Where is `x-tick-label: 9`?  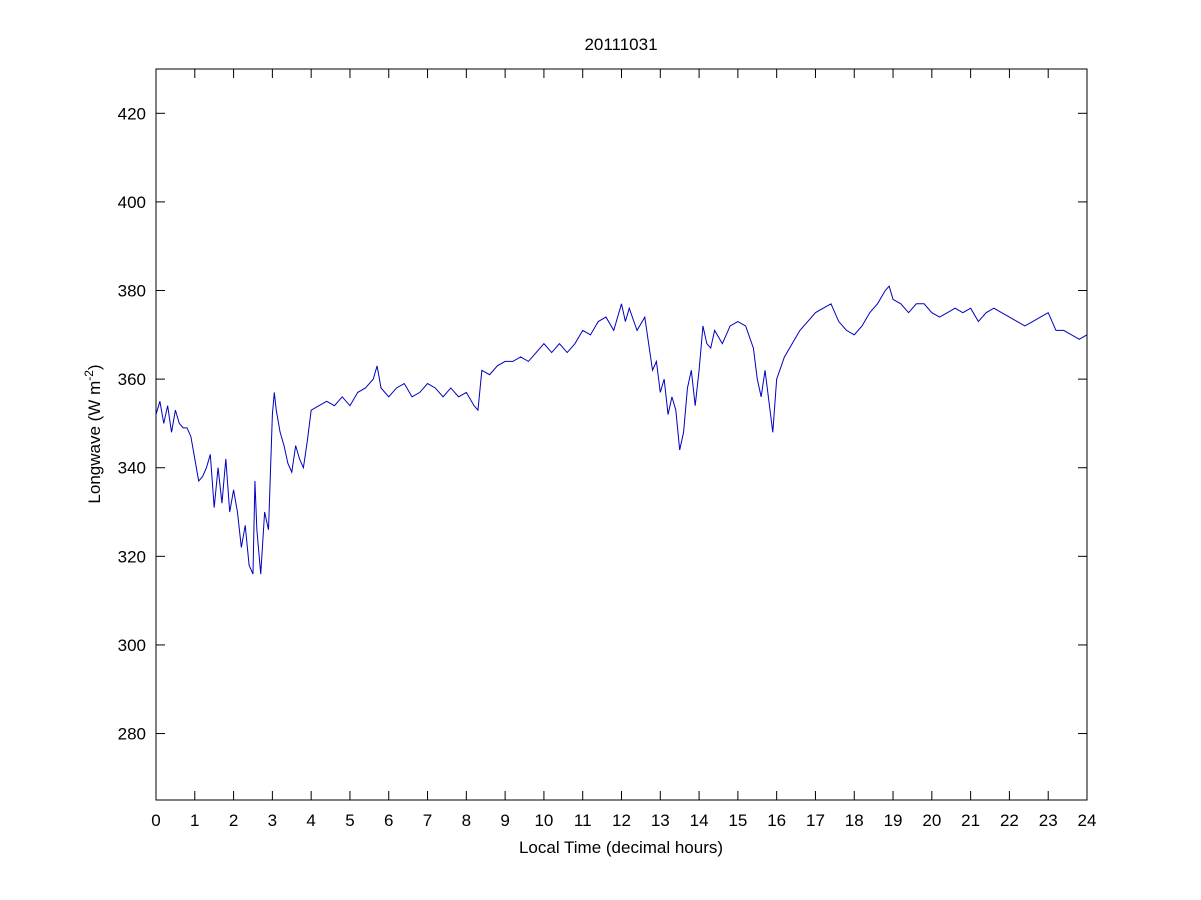
x-tick-label: 9 is located at coordinates (504, 820).